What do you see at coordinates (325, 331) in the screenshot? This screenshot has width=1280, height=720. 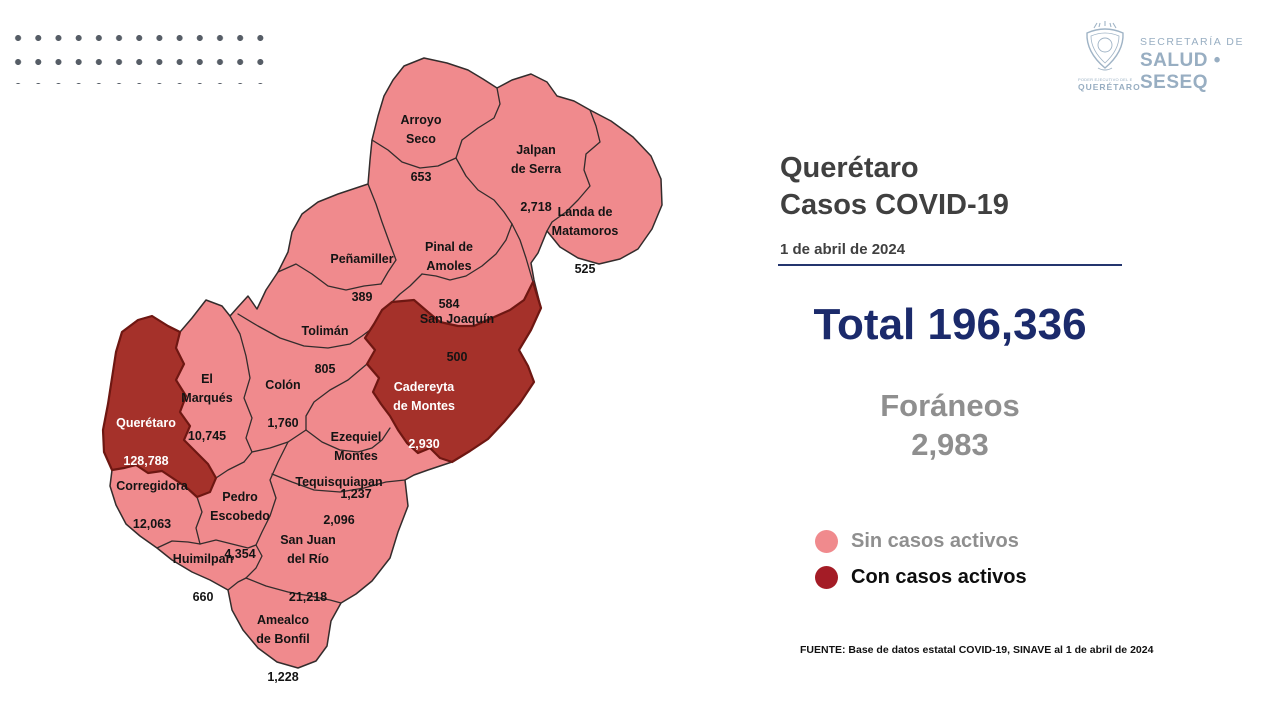 I see `region-name: Tolimán` at bounding box center [325, 331].